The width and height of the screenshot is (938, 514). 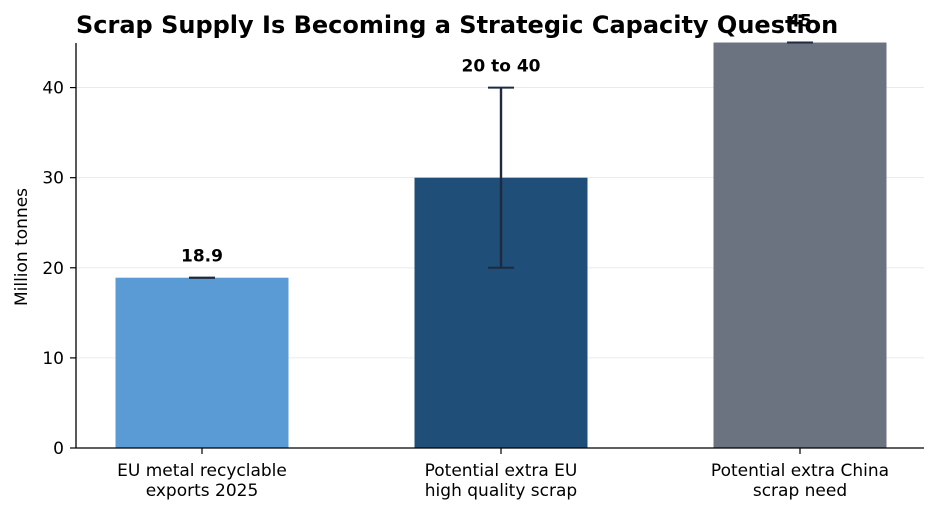 What do you see at coordinates (501, 177) in the screenshot?
I see `error-bar` at bounding box center [501, 177].